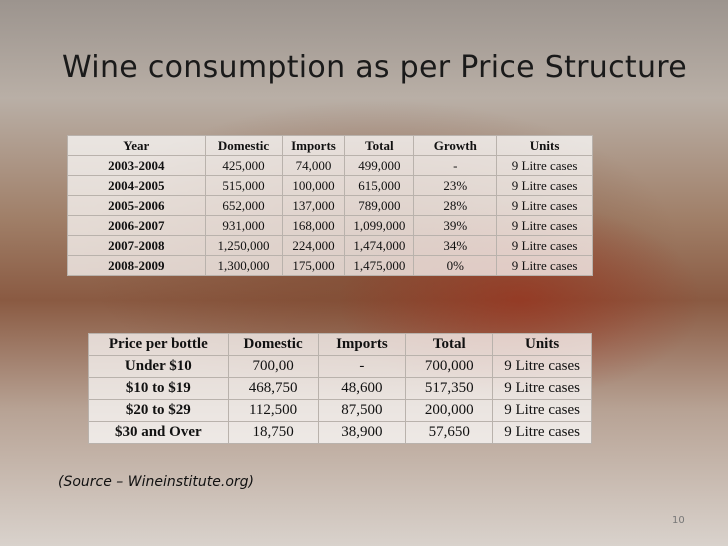 Image resolution: width=728 pixels, height=546 pixels. Describe the element at coordinates (158, 344) in the screenshot. I see `header-cell: Price per bottle` at that location.